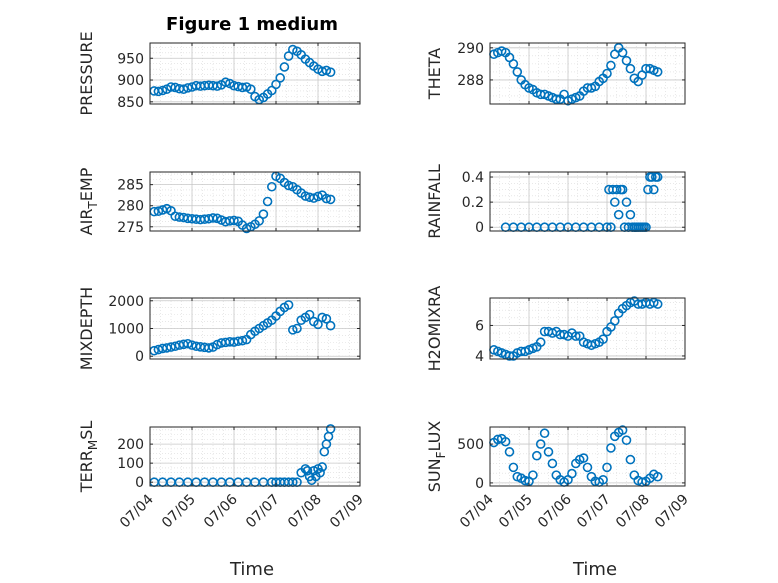  I want to click on y-axis-label: PRESSURE, so click(86, 73).